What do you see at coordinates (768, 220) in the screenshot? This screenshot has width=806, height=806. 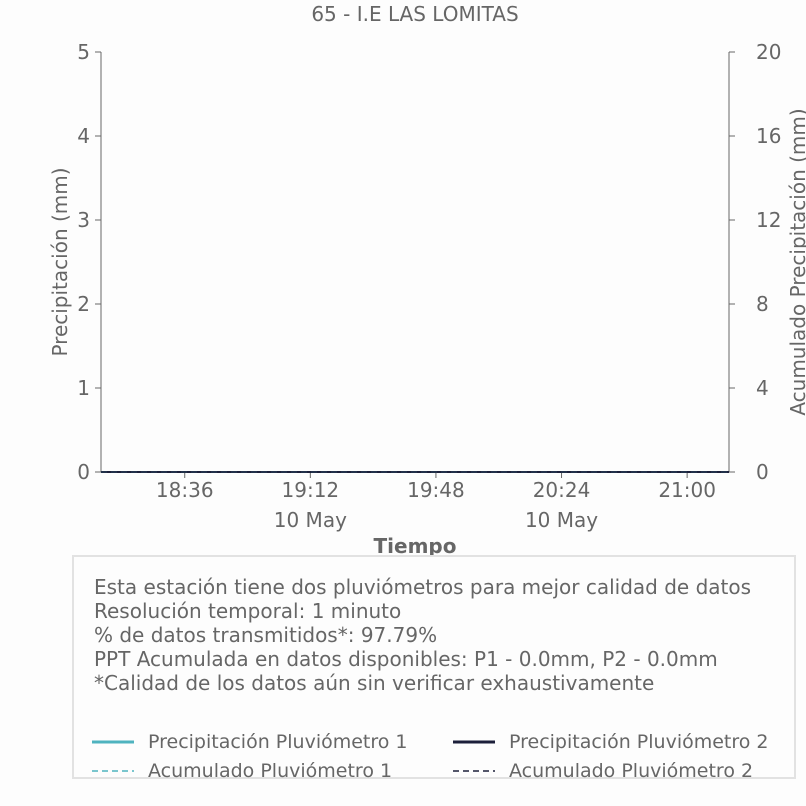 I see `y2-tick-label: 12` at bounding box center [768, 220].